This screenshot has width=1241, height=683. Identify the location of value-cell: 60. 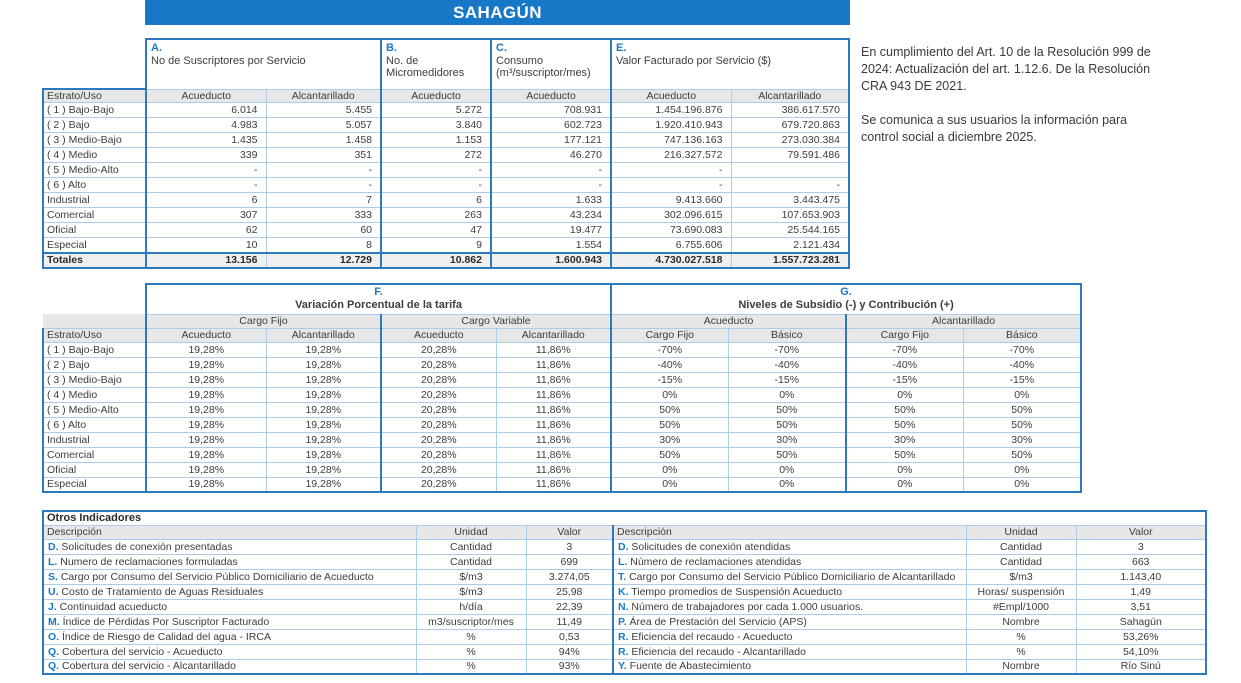
(323, 230).